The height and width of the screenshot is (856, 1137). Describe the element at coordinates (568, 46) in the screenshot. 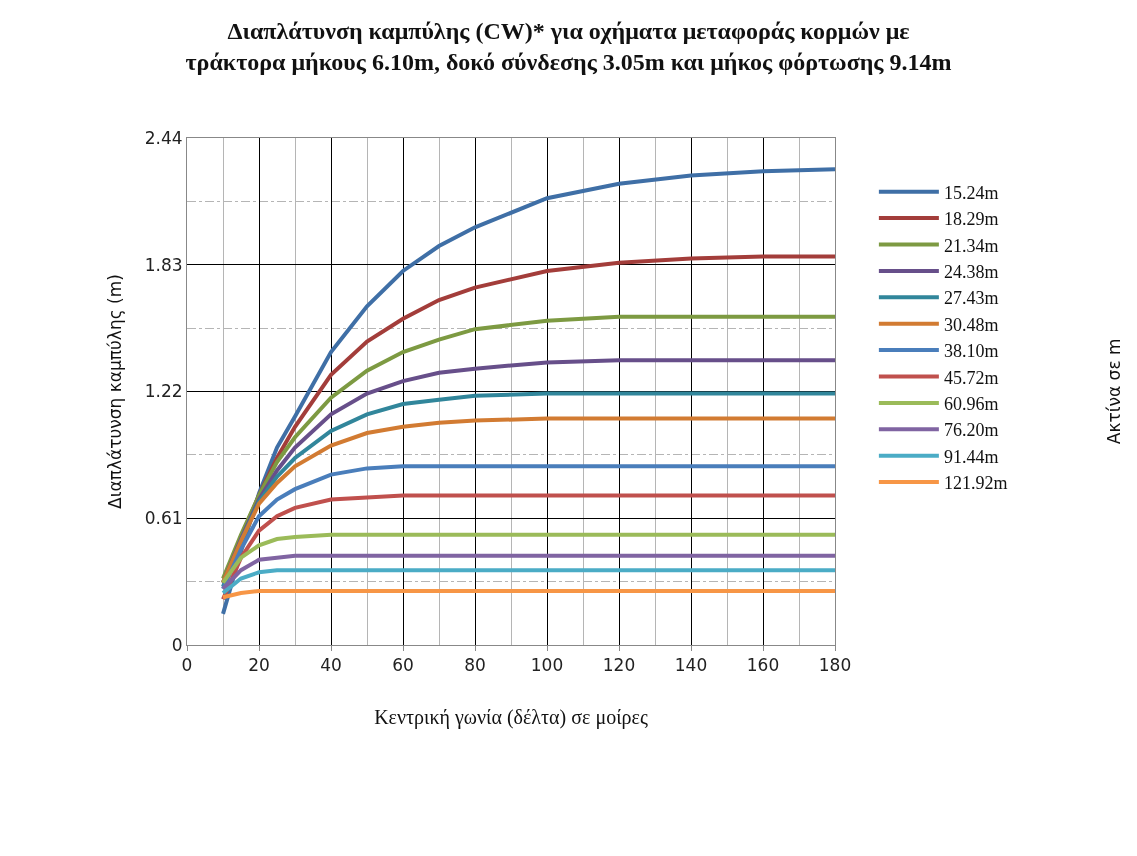

I see `chart-title: Διαπλάτυνση καμπύλης (CW)* για οχήματα μεταφοράς κορμών με τράκτορα μήκους 6.10m, δοκό σύνδεσης 3.05m και μήκος φόρτωσης 9.14m` at that location.